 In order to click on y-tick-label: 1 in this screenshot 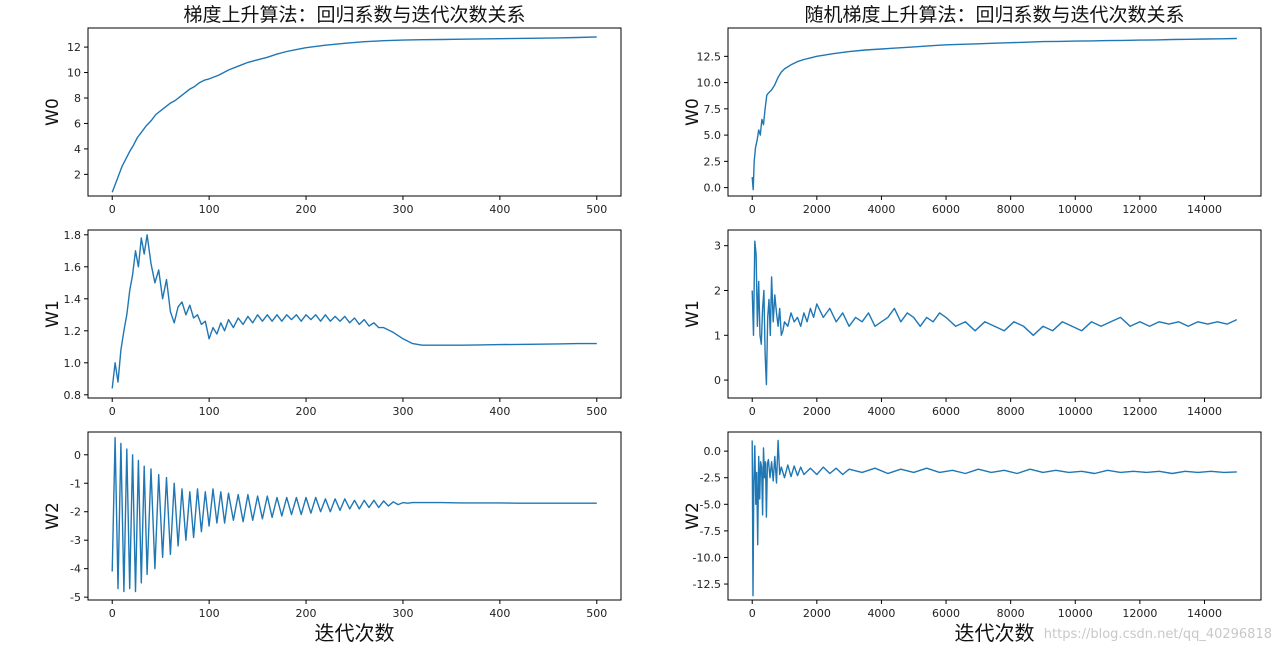, I will do `click(717, 335)`.